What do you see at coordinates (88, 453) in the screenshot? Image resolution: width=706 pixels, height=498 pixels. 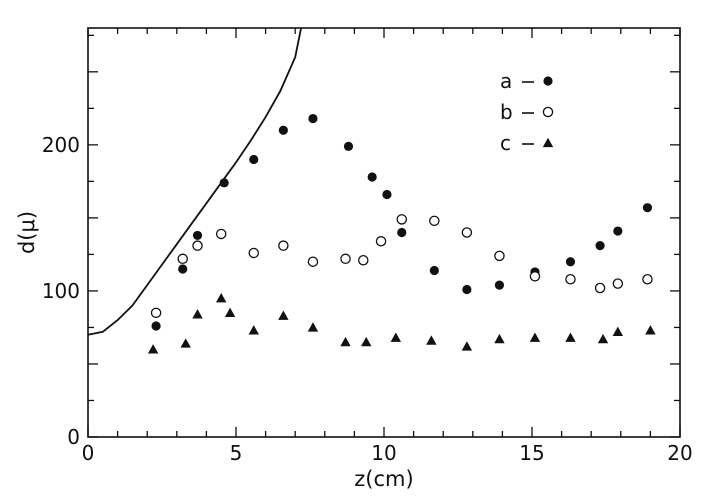 I see `x-tick-label: 0` at bounding box center [88, 453].